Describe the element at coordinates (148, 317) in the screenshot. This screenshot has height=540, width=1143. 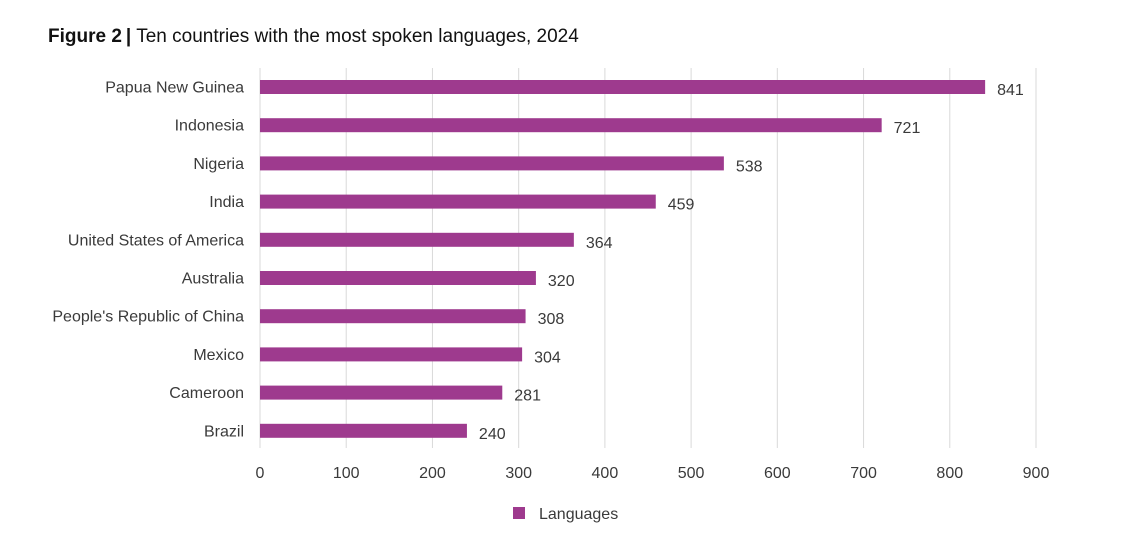
I see `category-label: People's Republic of China` at that location.